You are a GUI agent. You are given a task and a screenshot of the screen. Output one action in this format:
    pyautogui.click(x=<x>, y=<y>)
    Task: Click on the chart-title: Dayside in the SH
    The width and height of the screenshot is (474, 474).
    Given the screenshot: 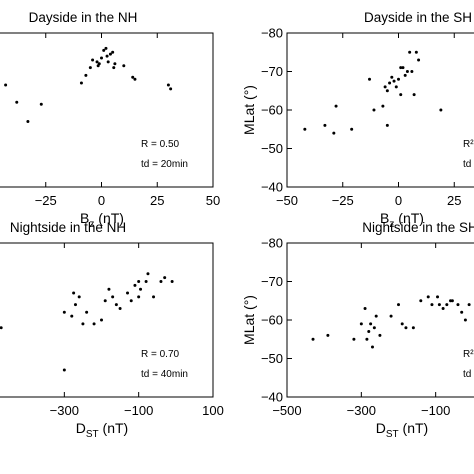 What is the action you would take?
    pyautogui.click(x=418, y=17)
    